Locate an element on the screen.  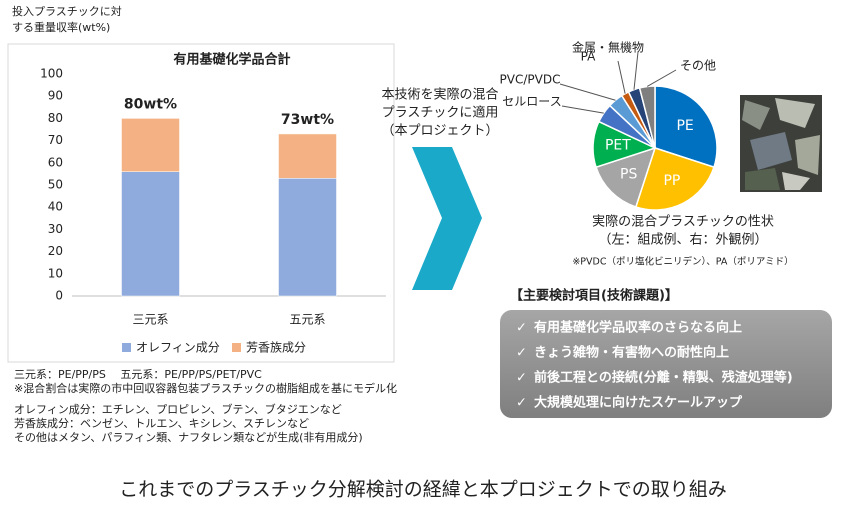
pie-note: ※PVDC（ポリ塩化ビニリデン）、PA（ポリアミド） is located at coordinates (682, 262).